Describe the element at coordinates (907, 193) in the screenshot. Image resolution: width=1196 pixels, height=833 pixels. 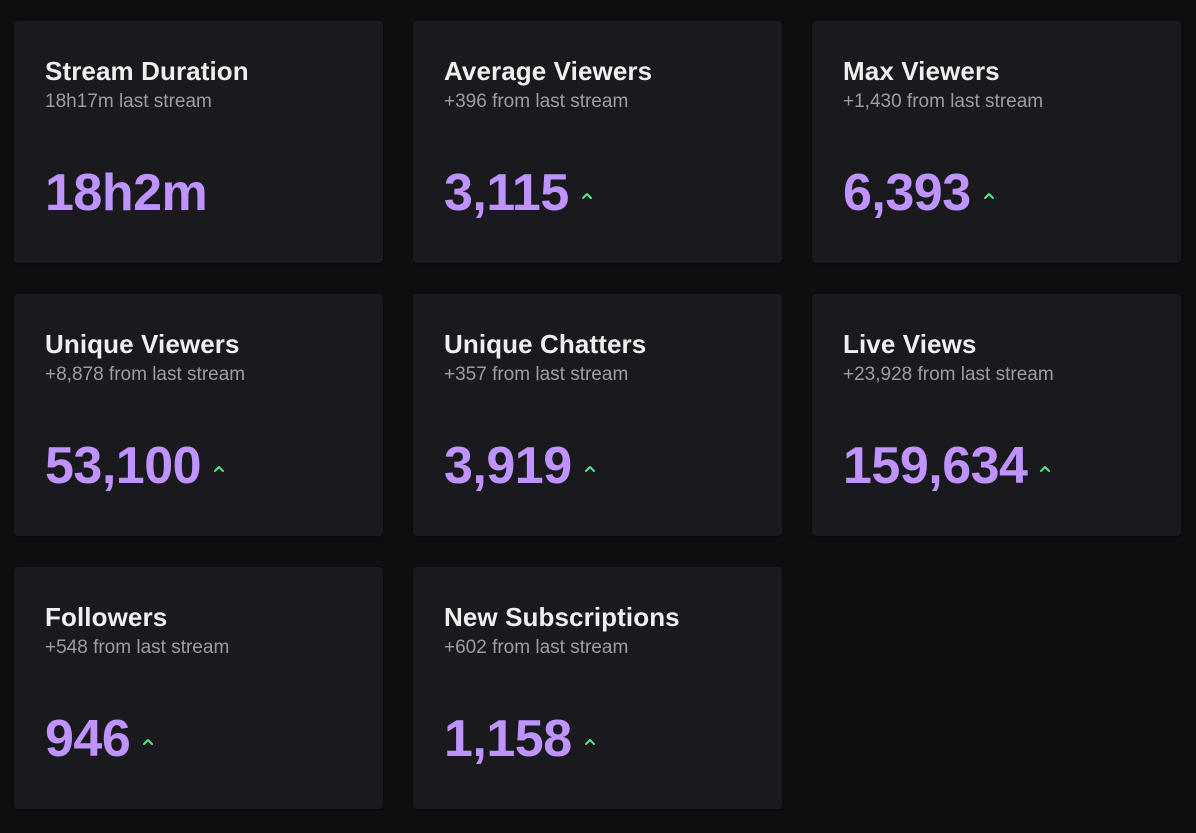
I see `stat-value: 6,393` at that location.